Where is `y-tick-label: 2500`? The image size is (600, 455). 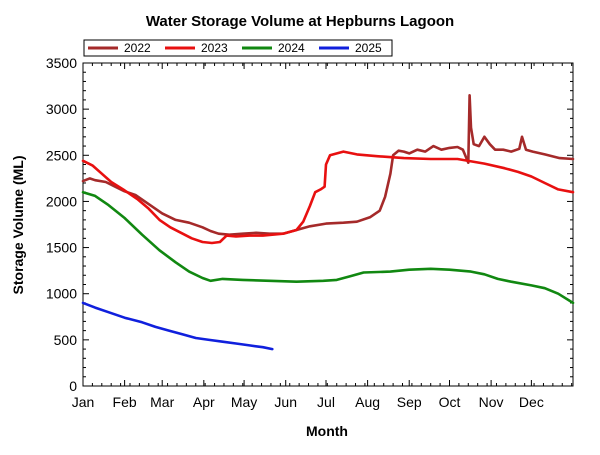 y-tick-label: 2500 is located at coordinates (61, 155).